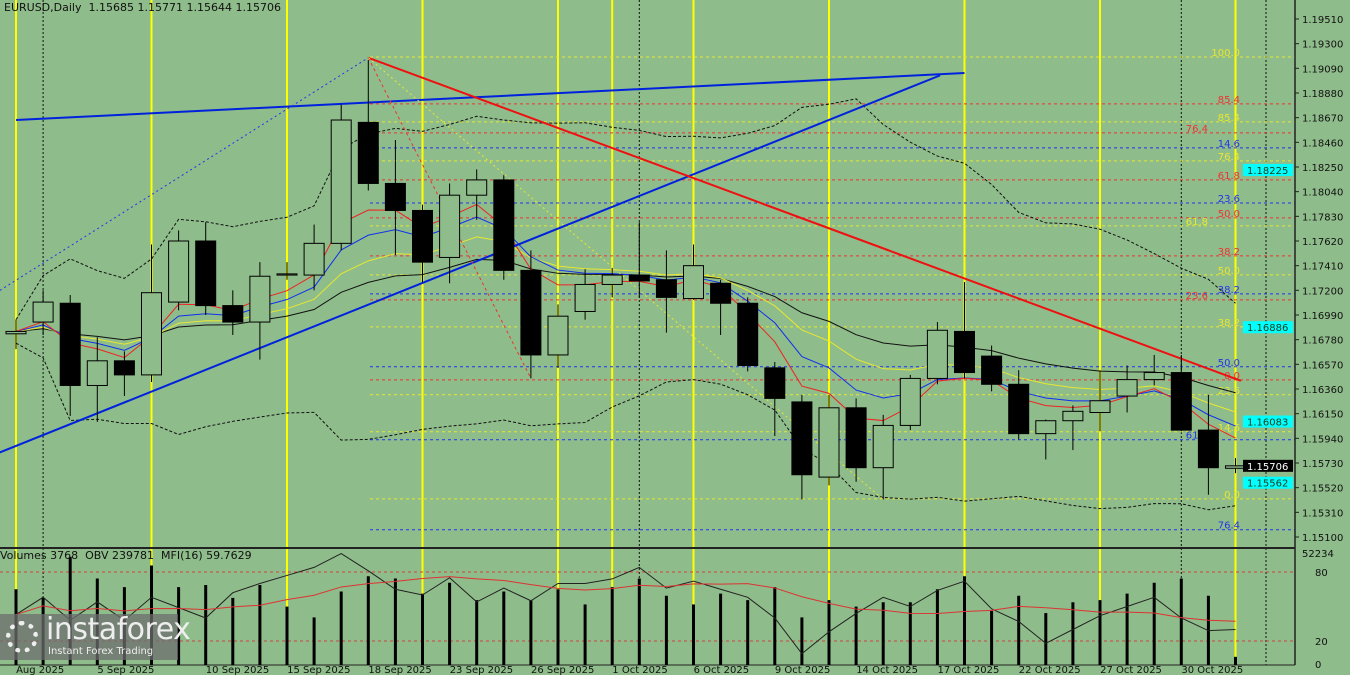  I want to click on y-tick-label: 1.18250, so click(1322, 168).